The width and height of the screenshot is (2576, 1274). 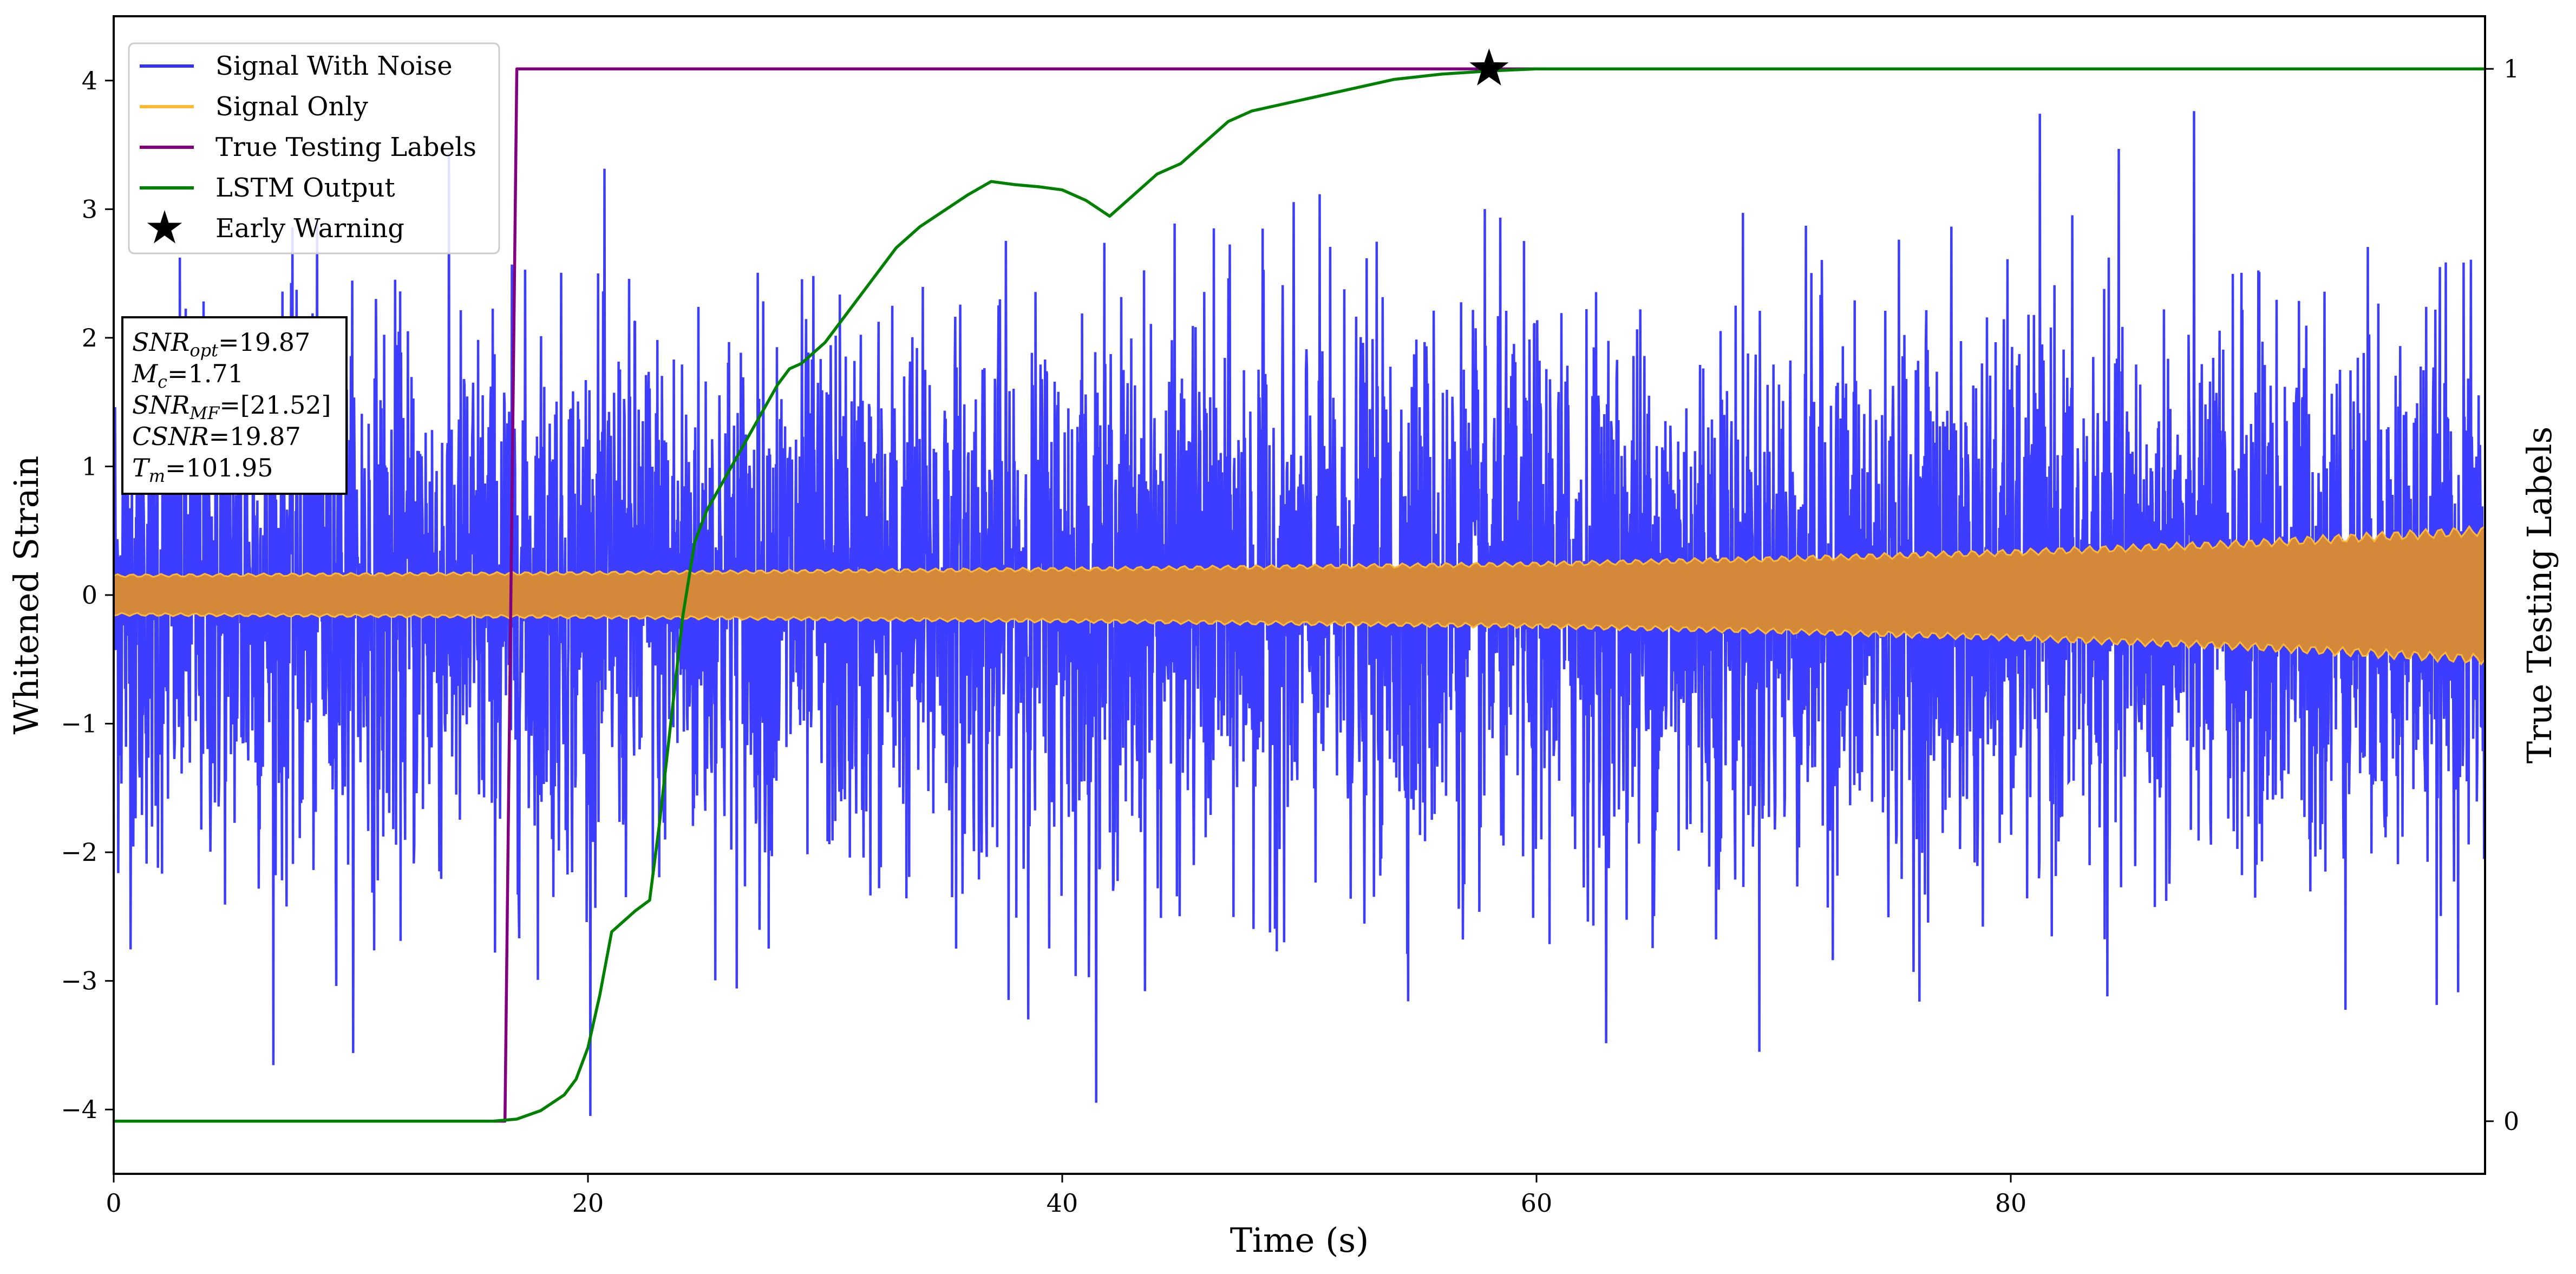 What do you see at coordinates (79, 852) in the screenshot?
I see `y-tick-label: −2` at bounding box center [79, 852].